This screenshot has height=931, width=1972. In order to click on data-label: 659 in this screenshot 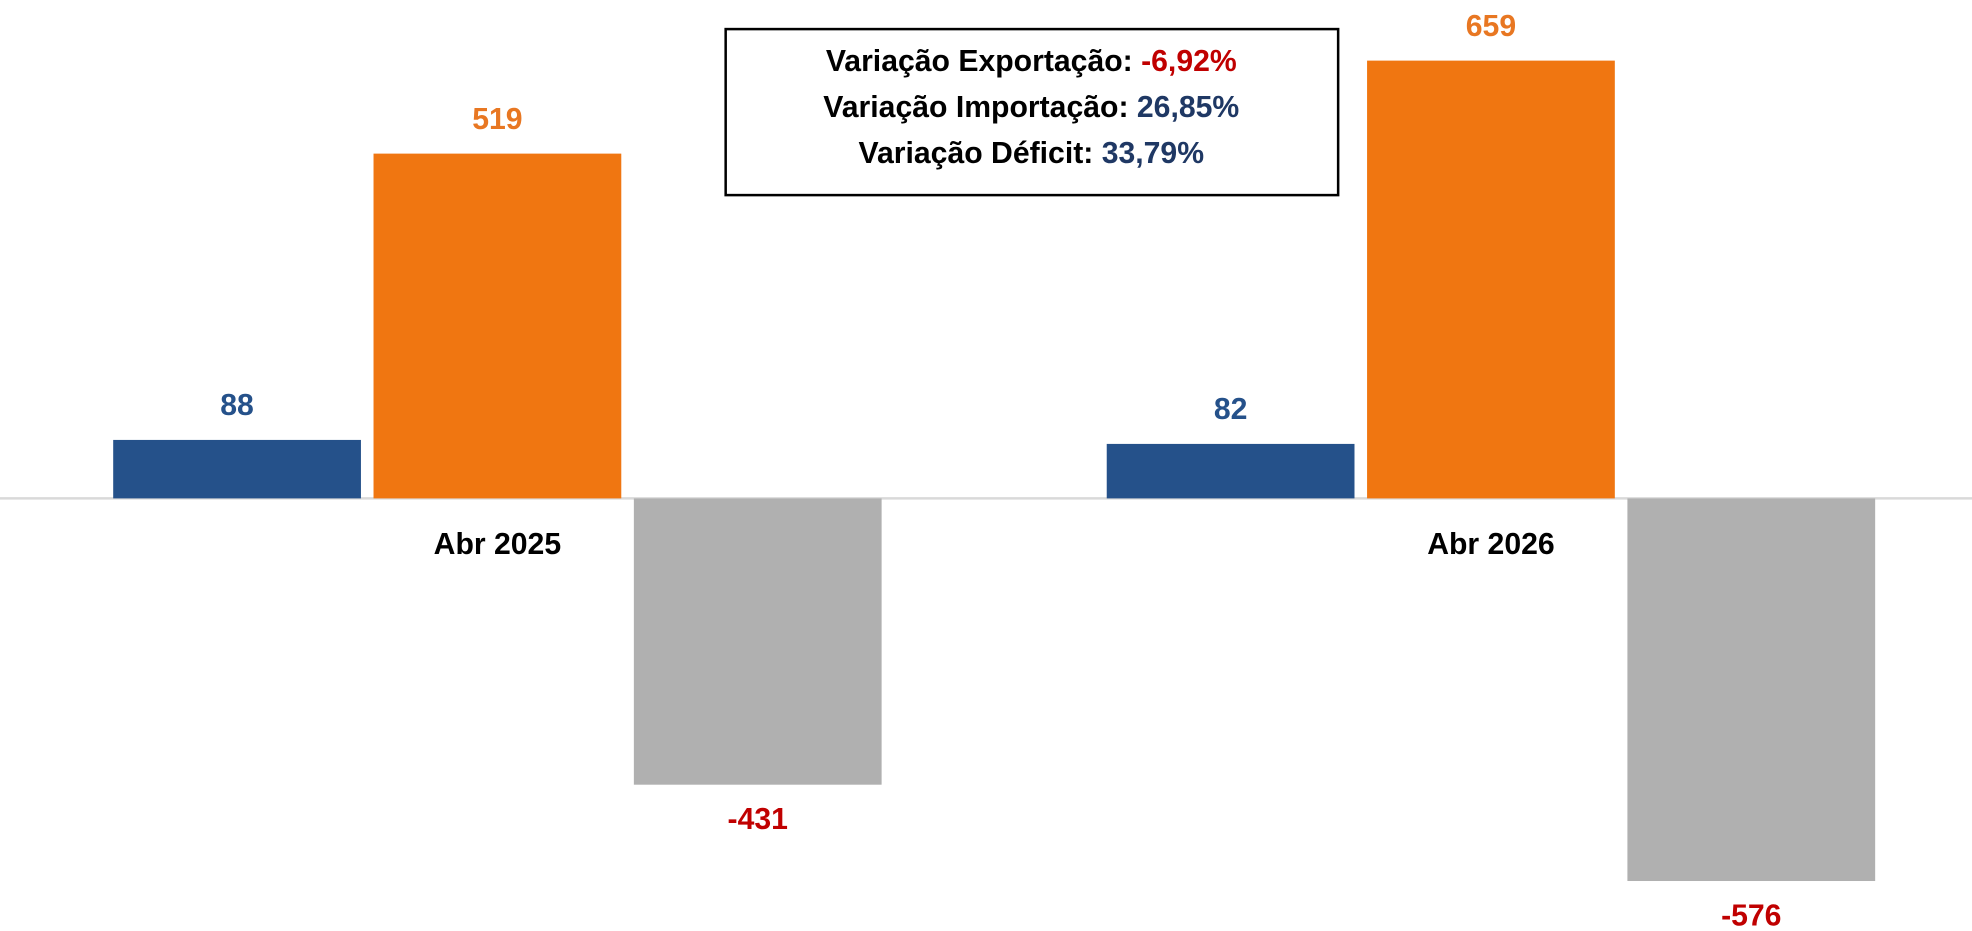, I will do `click(1491, 26)`.